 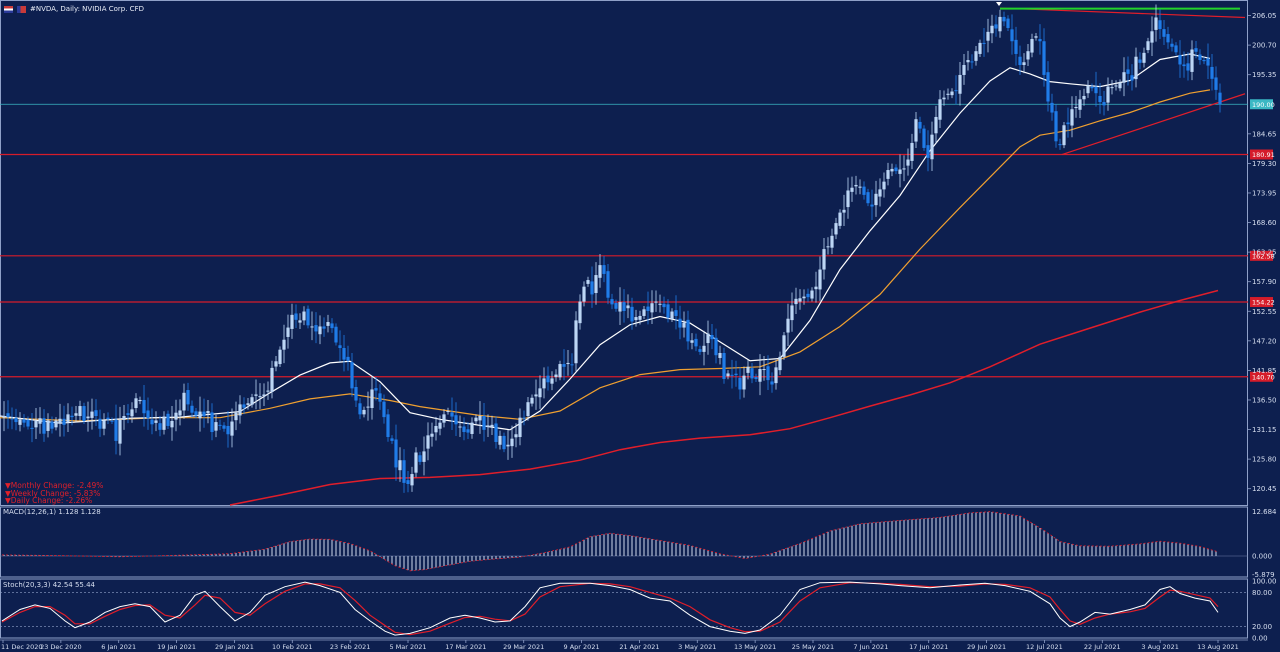 What do you see at coordinates (610, 541) in the screenshot?
I see `macd-signal-line` at bounding box center [610, 541].